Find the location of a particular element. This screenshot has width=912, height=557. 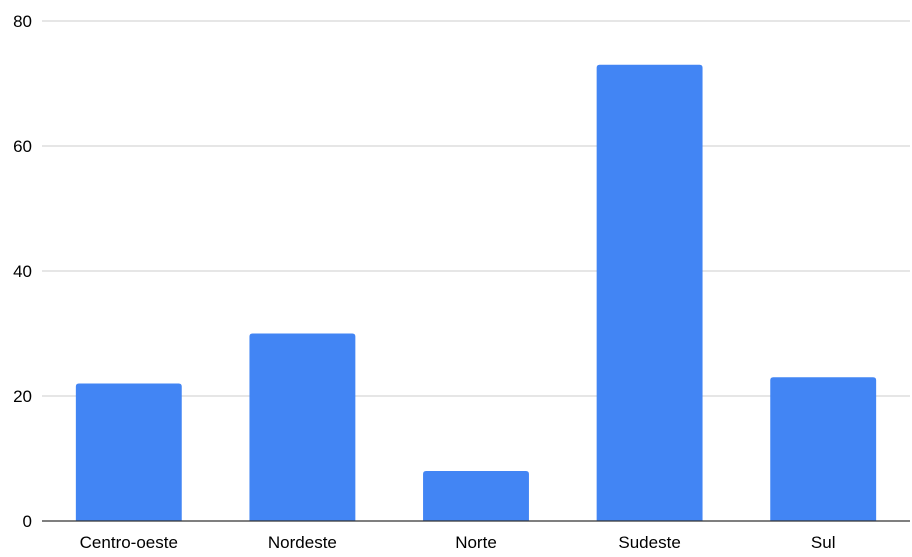

bar-sudeste is located at coordinates (649, 292).